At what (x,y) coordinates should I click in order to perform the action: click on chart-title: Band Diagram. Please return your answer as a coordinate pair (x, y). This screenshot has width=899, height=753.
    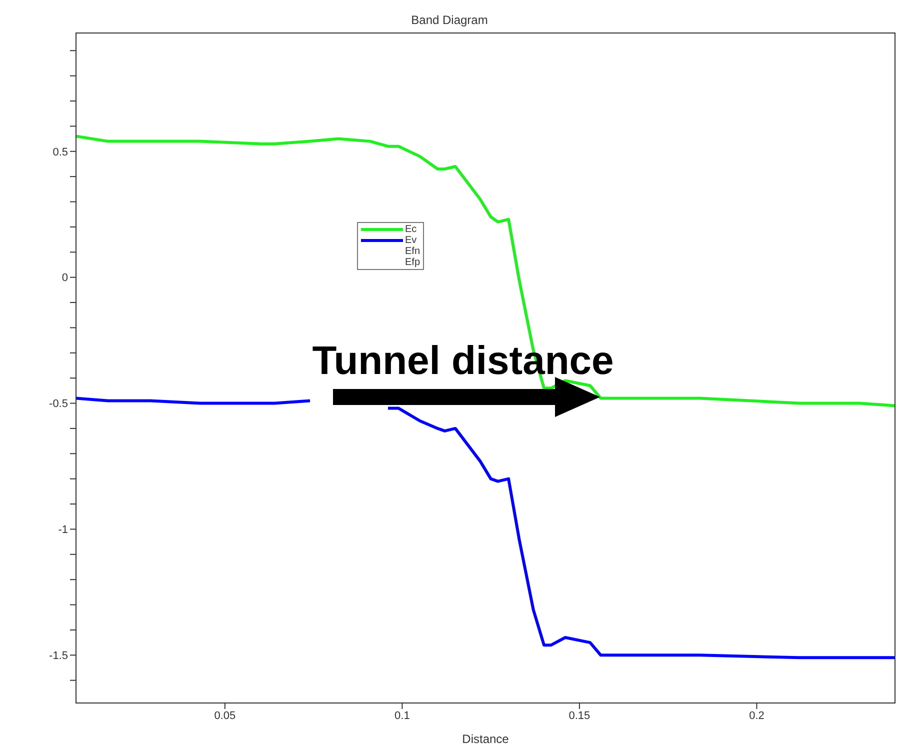
    Looking at the image, I should click on (449, 20).